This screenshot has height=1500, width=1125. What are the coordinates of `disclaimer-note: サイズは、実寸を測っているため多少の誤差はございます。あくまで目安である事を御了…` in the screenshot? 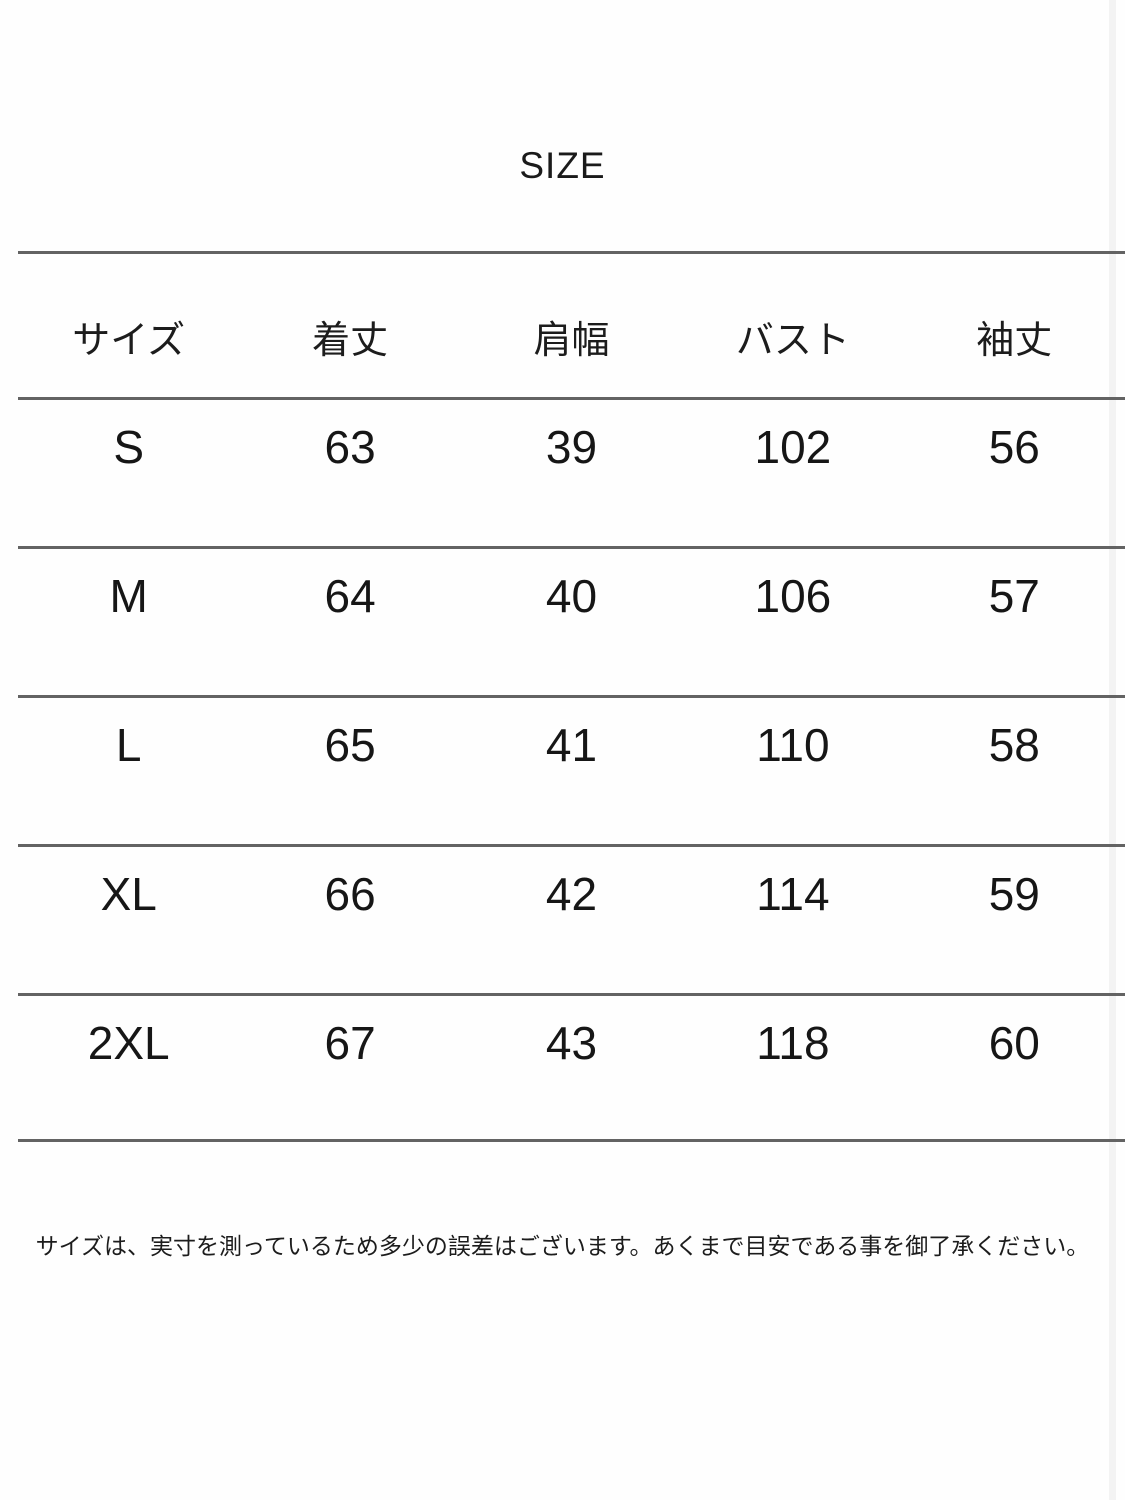 It's located at (562, 1246).